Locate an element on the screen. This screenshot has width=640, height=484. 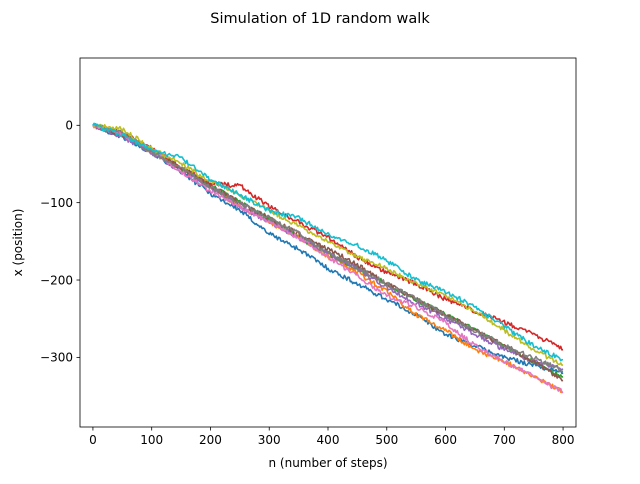
x-tick-label: 0 is located at coordinates (93, 440).